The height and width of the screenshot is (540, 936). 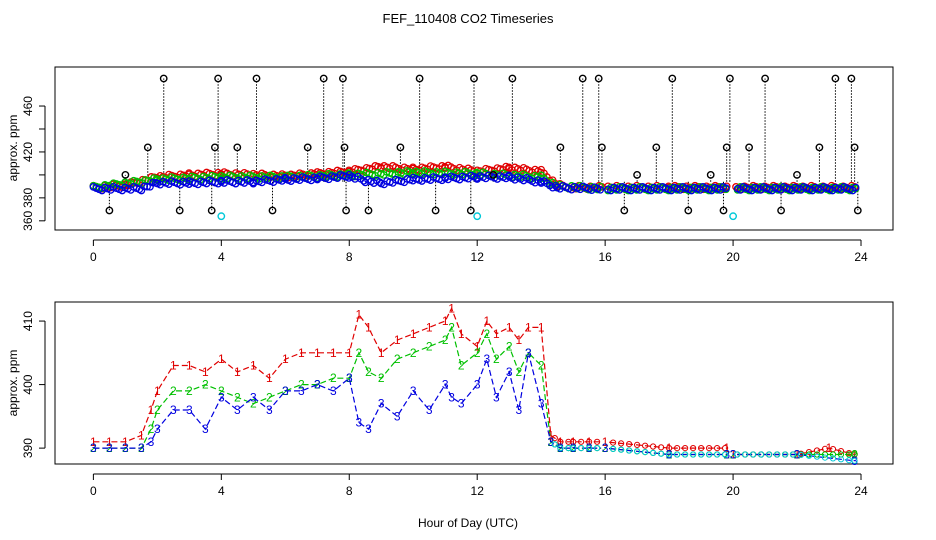 What do you see at coordinates (861, 257) in the screenshot?
I see `x-tick-label: 24` at bounding box center [861, 257].